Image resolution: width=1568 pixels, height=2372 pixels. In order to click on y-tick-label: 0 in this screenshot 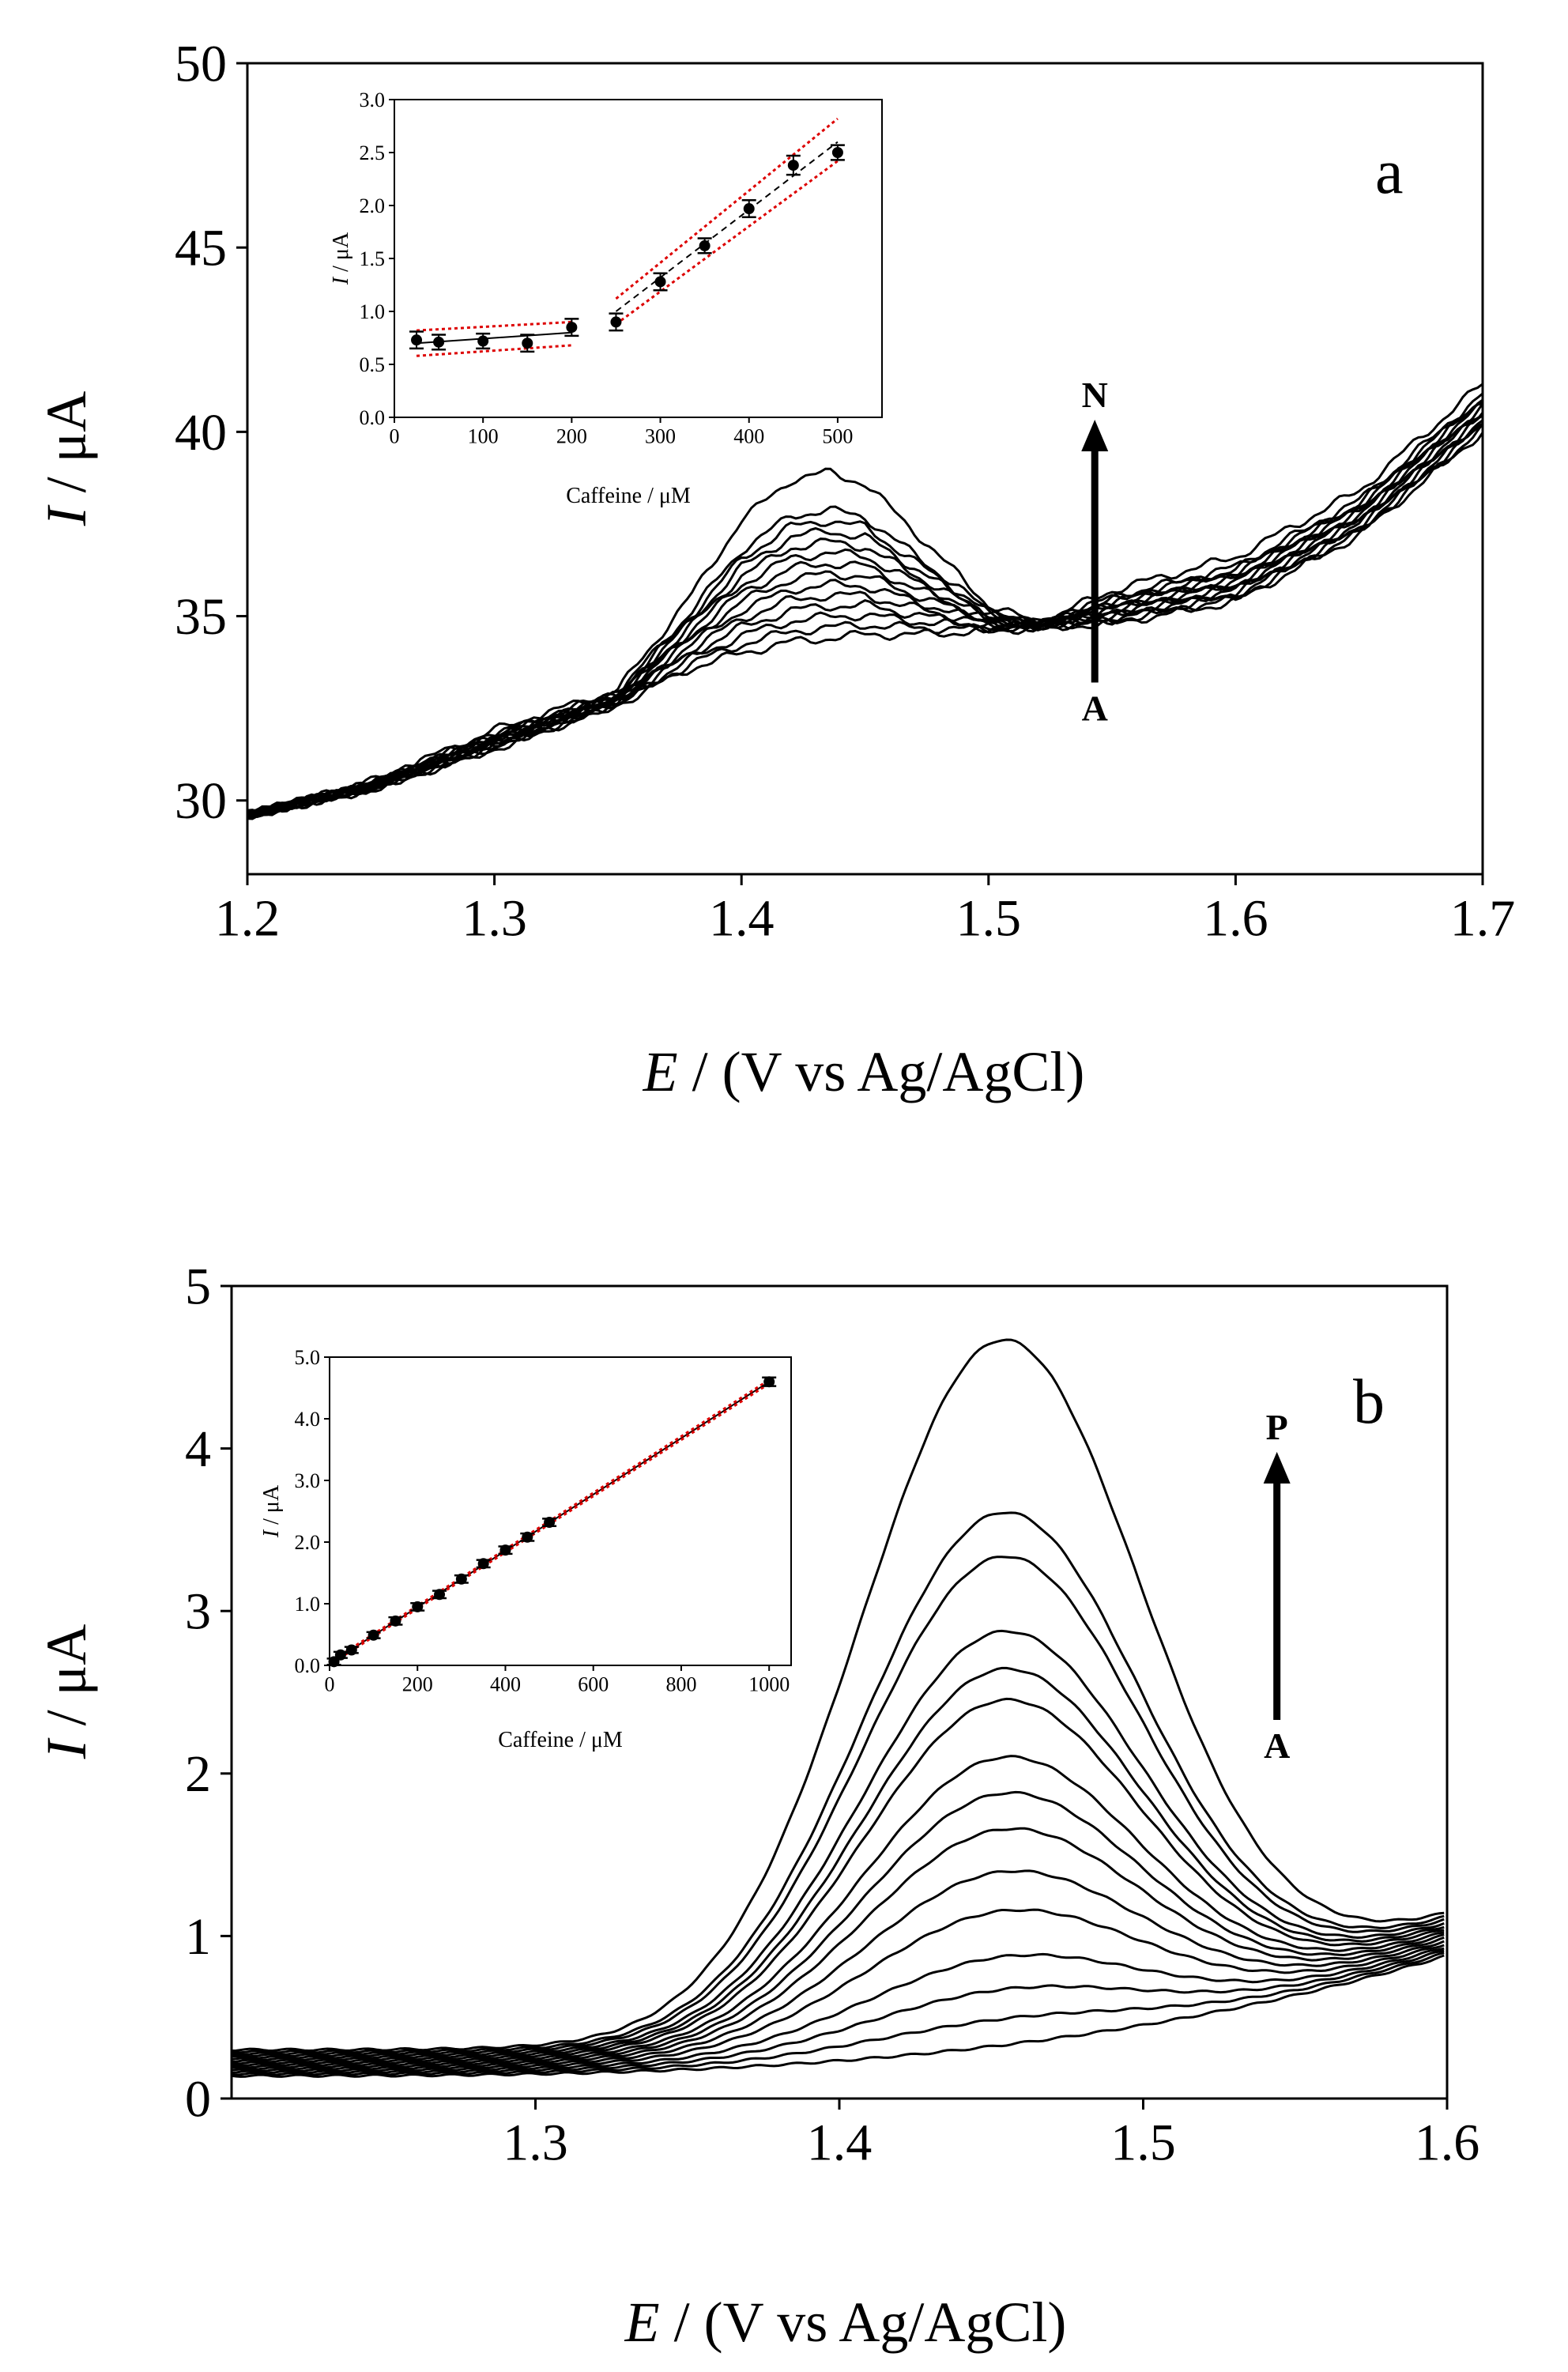, I will do `click(198, 2099)`.